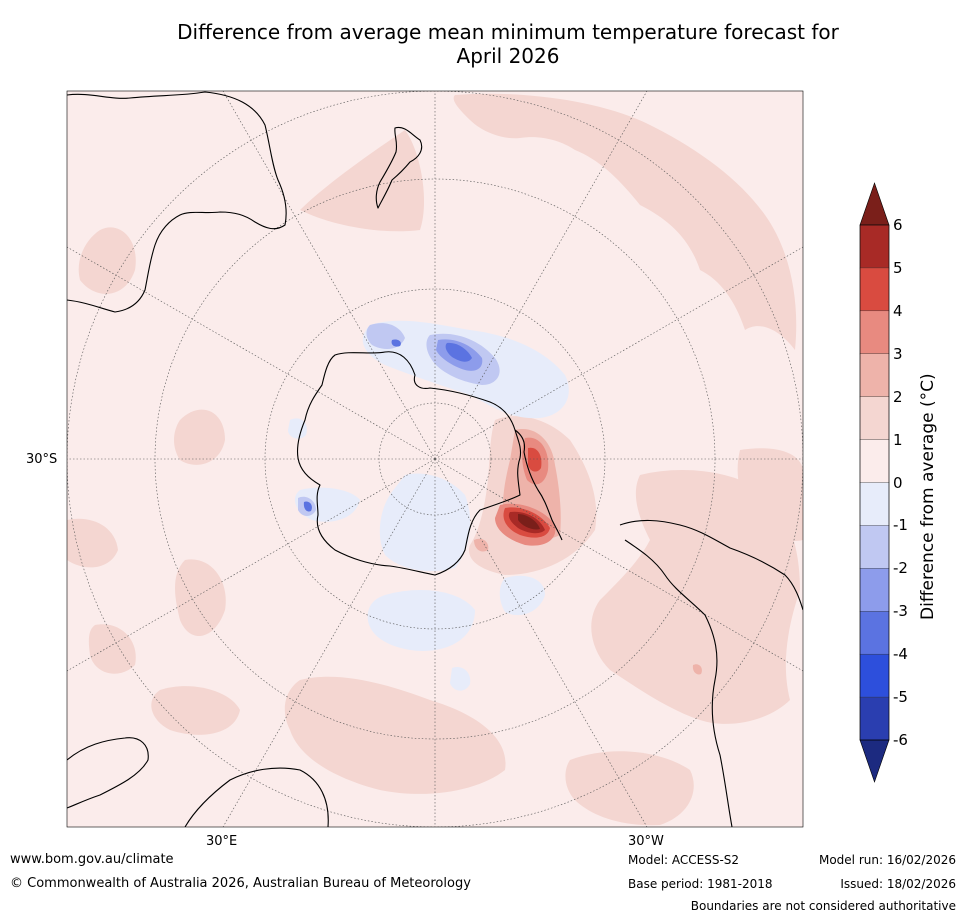 Image resolution: width=965 pixels, height=919 pixels. I want to click on colorbar-tick-label: -2, so click(900, 568).